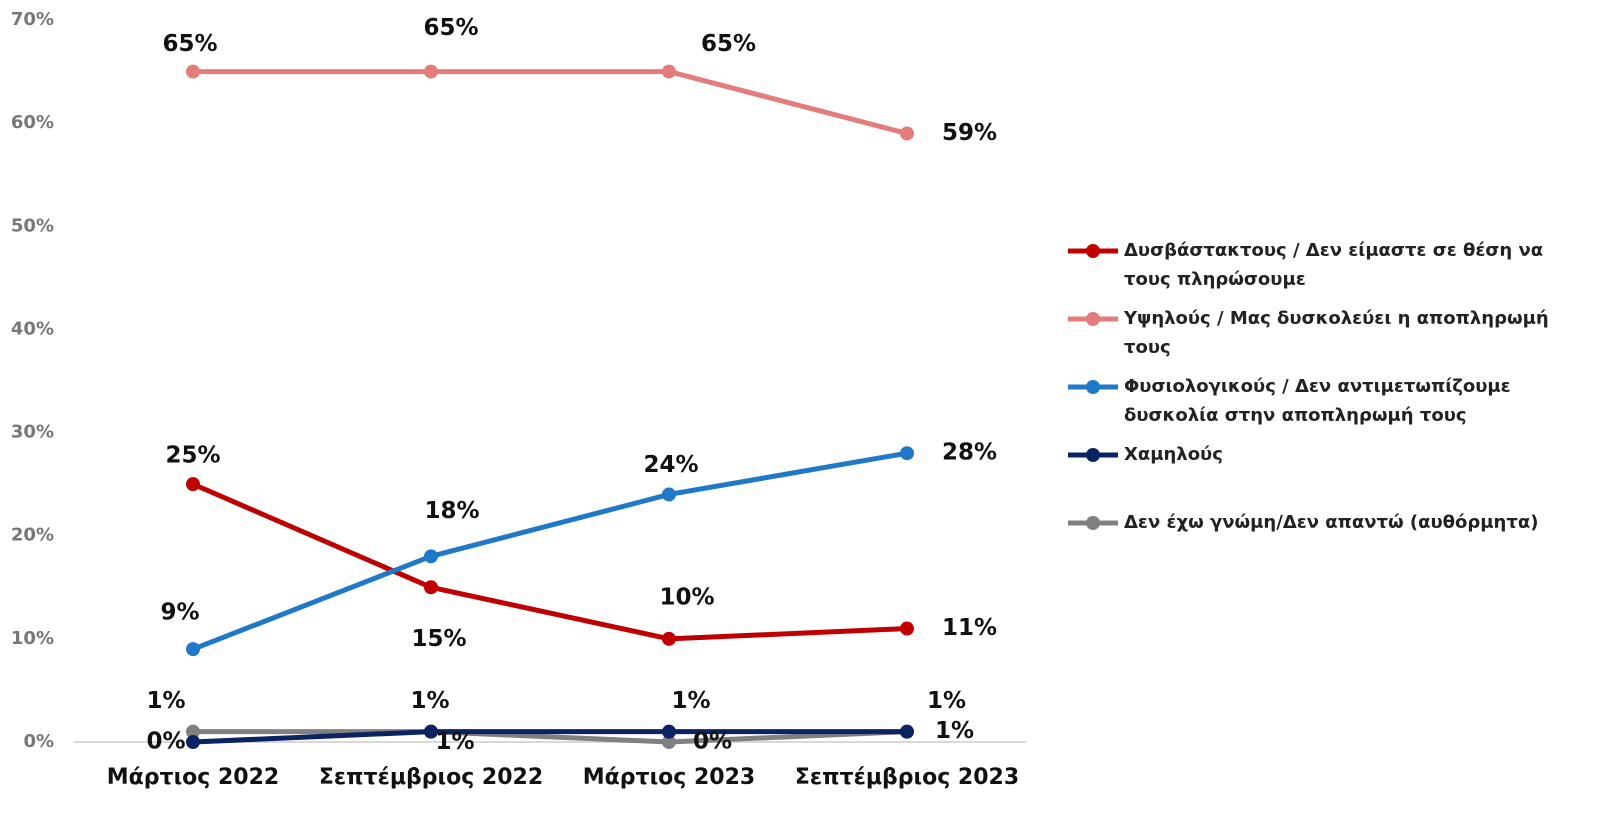  Describe the element at coordinates (32, 19) in the screenshot. I see `y-tick-label: 70%` at that location.